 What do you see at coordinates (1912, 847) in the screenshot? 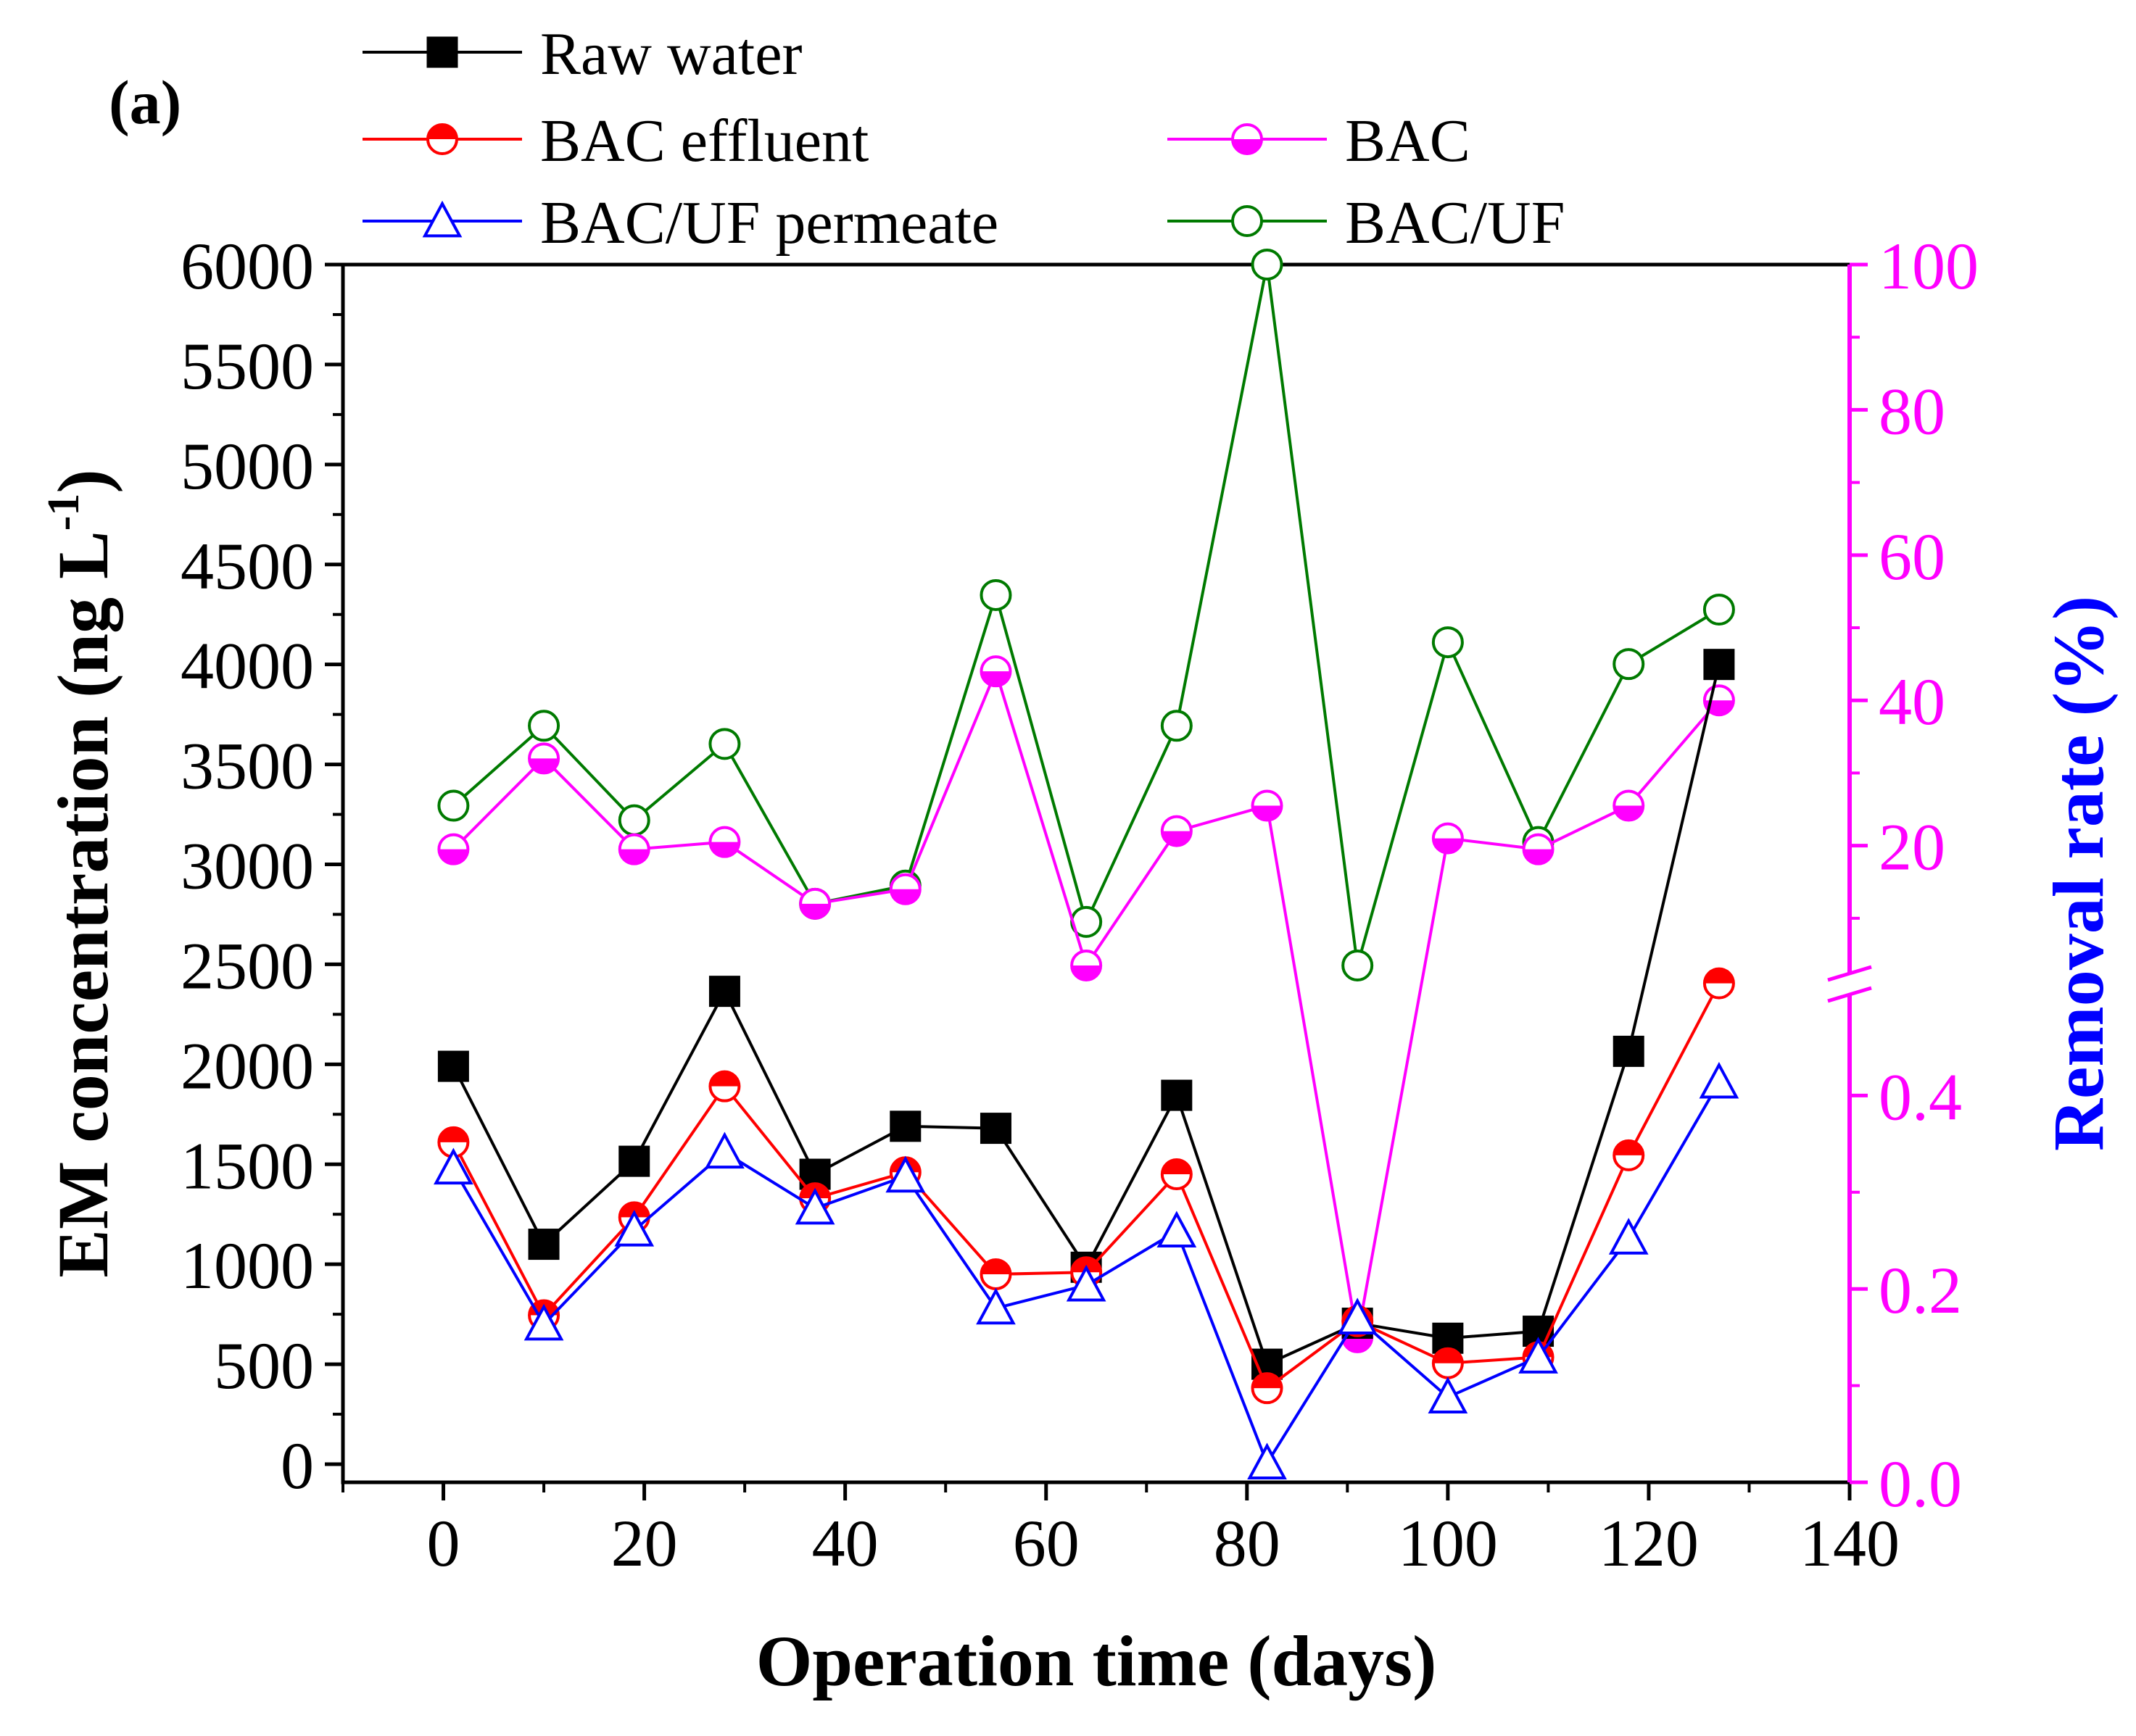
I see `y2-tick-label: 20` at bounding box center [1912, 847].